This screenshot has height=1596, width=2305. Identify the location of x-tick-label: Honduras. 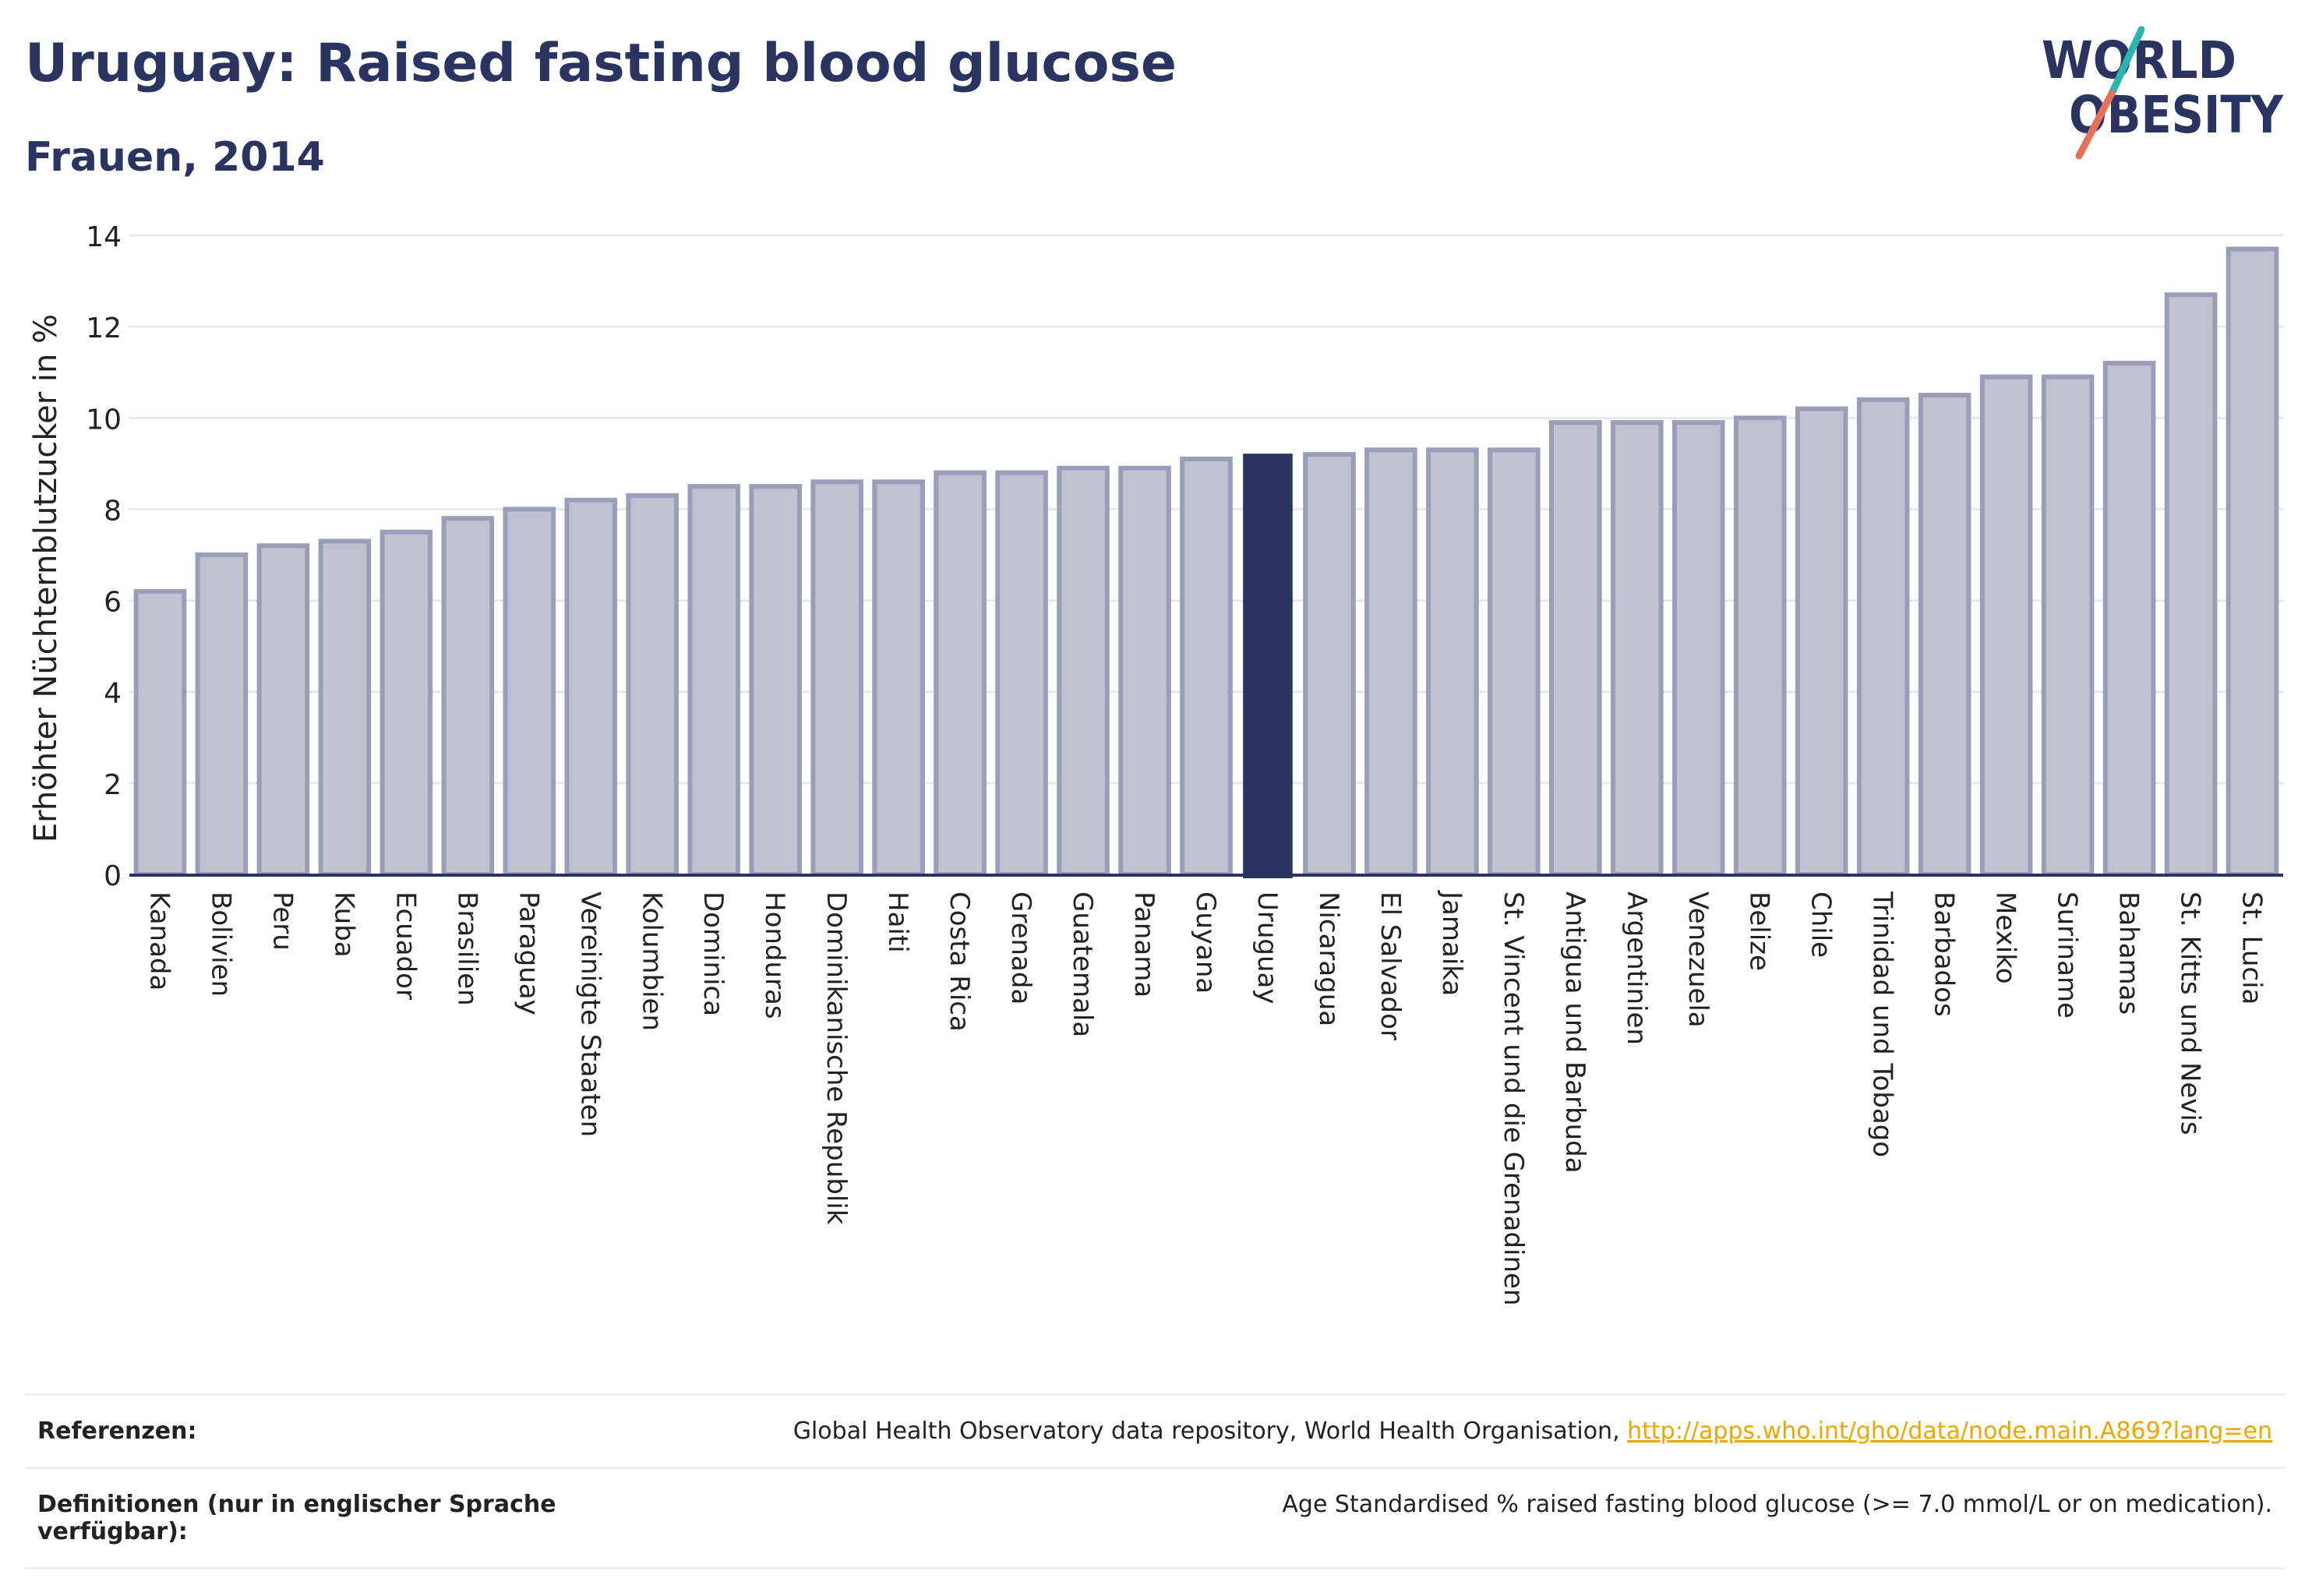
(774, 955).